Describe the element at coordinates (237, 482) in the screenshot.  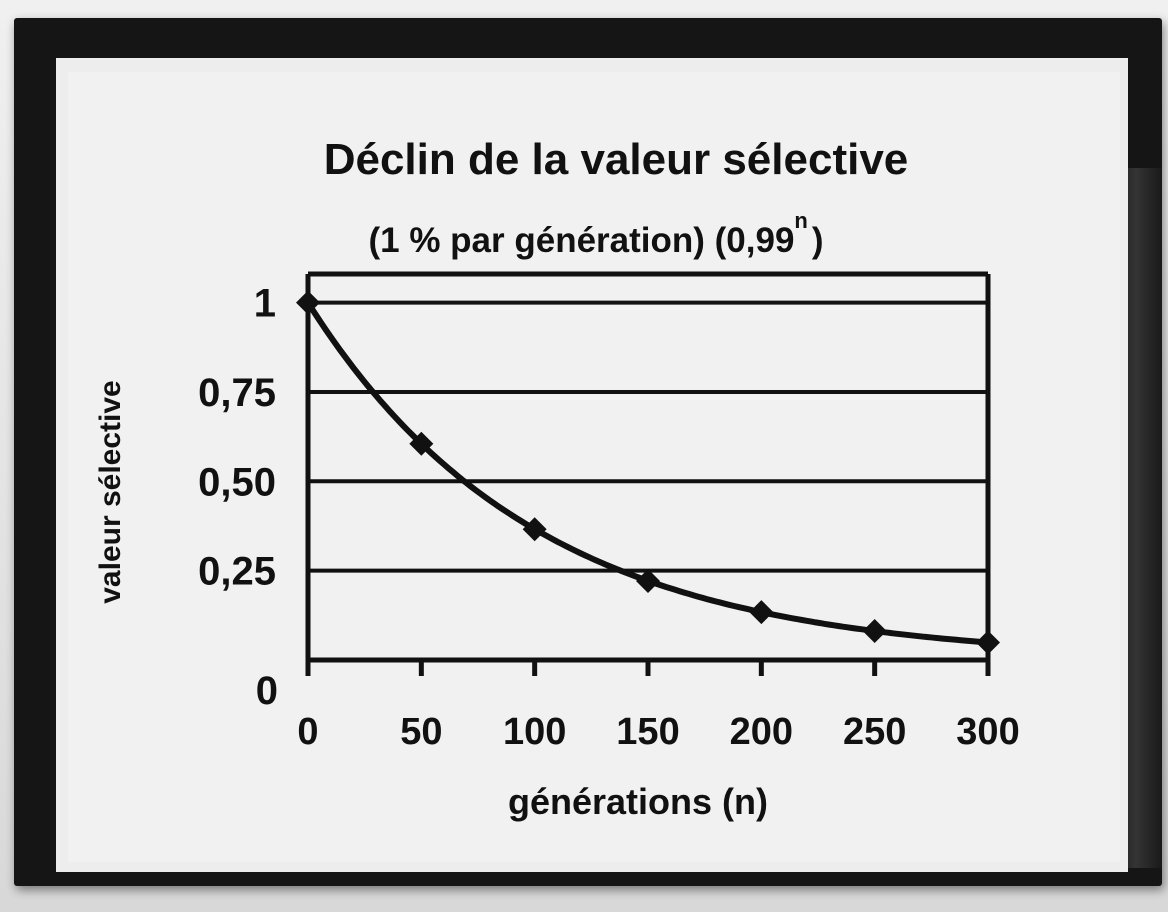
I see `y-tick-label: 0,50` at that location.